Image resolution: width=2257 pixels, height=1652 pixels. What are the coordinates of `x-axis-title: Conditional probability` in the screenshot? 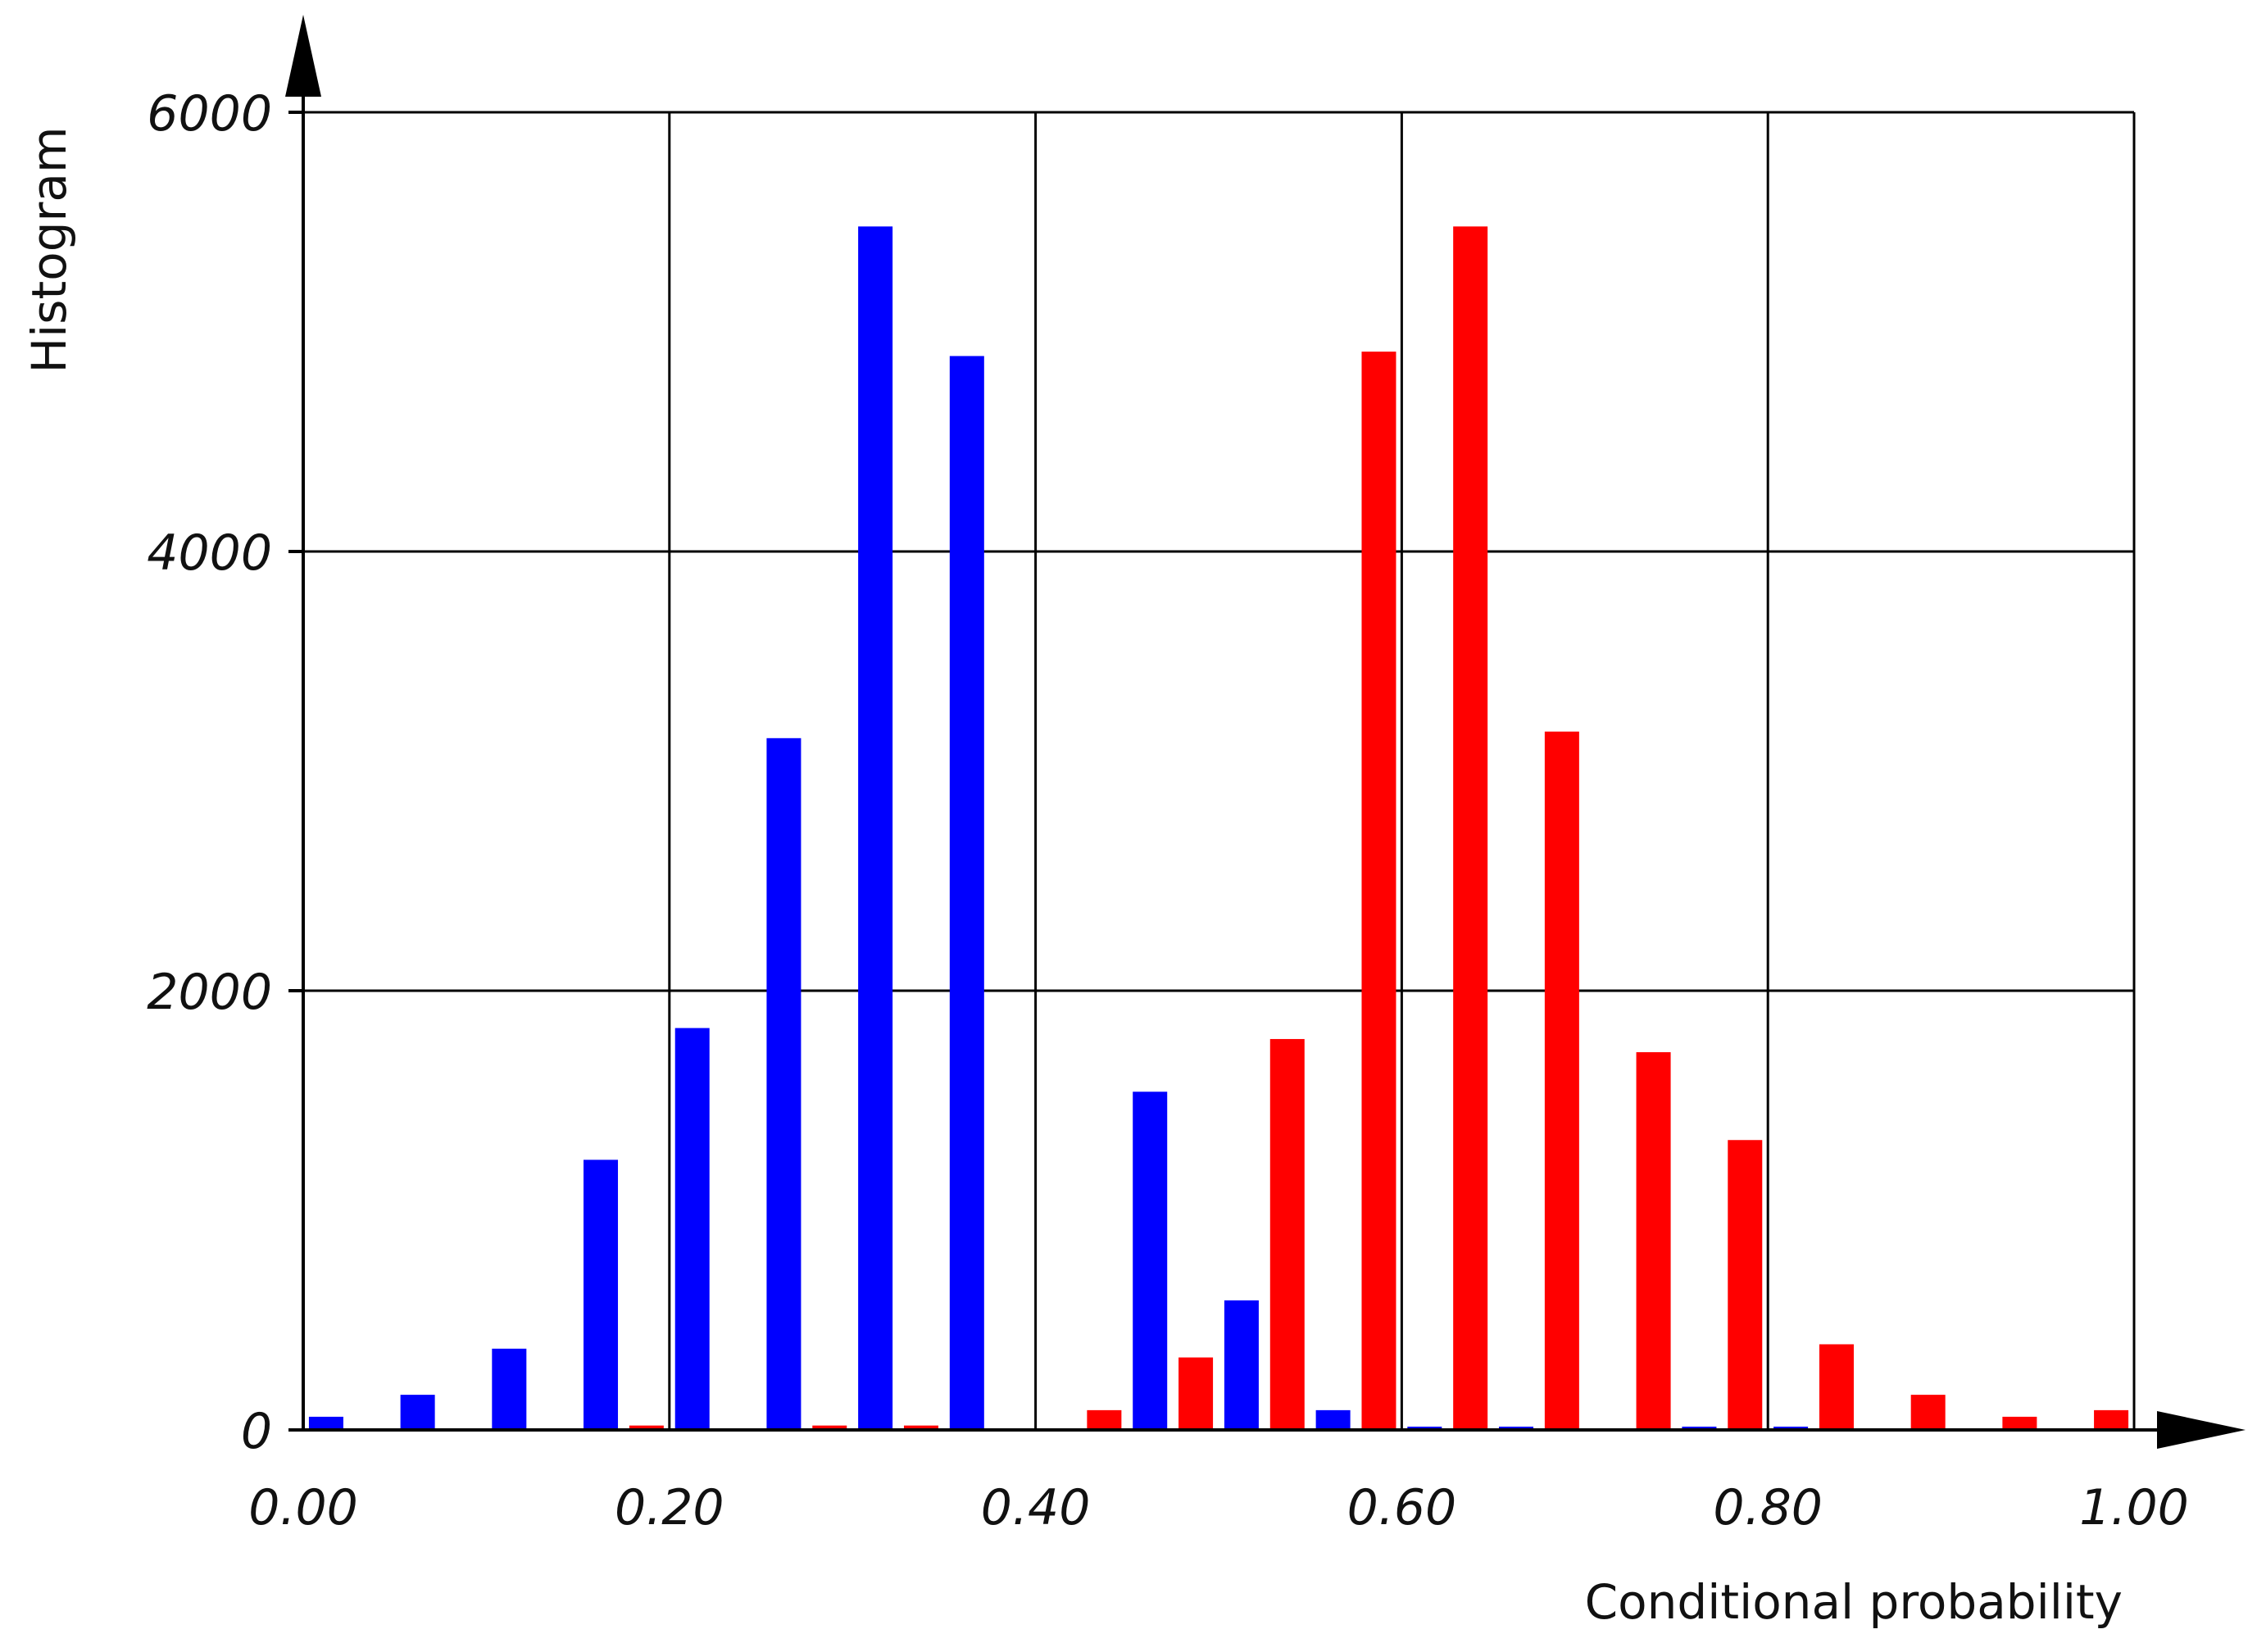 It's located at (1854, 1602).